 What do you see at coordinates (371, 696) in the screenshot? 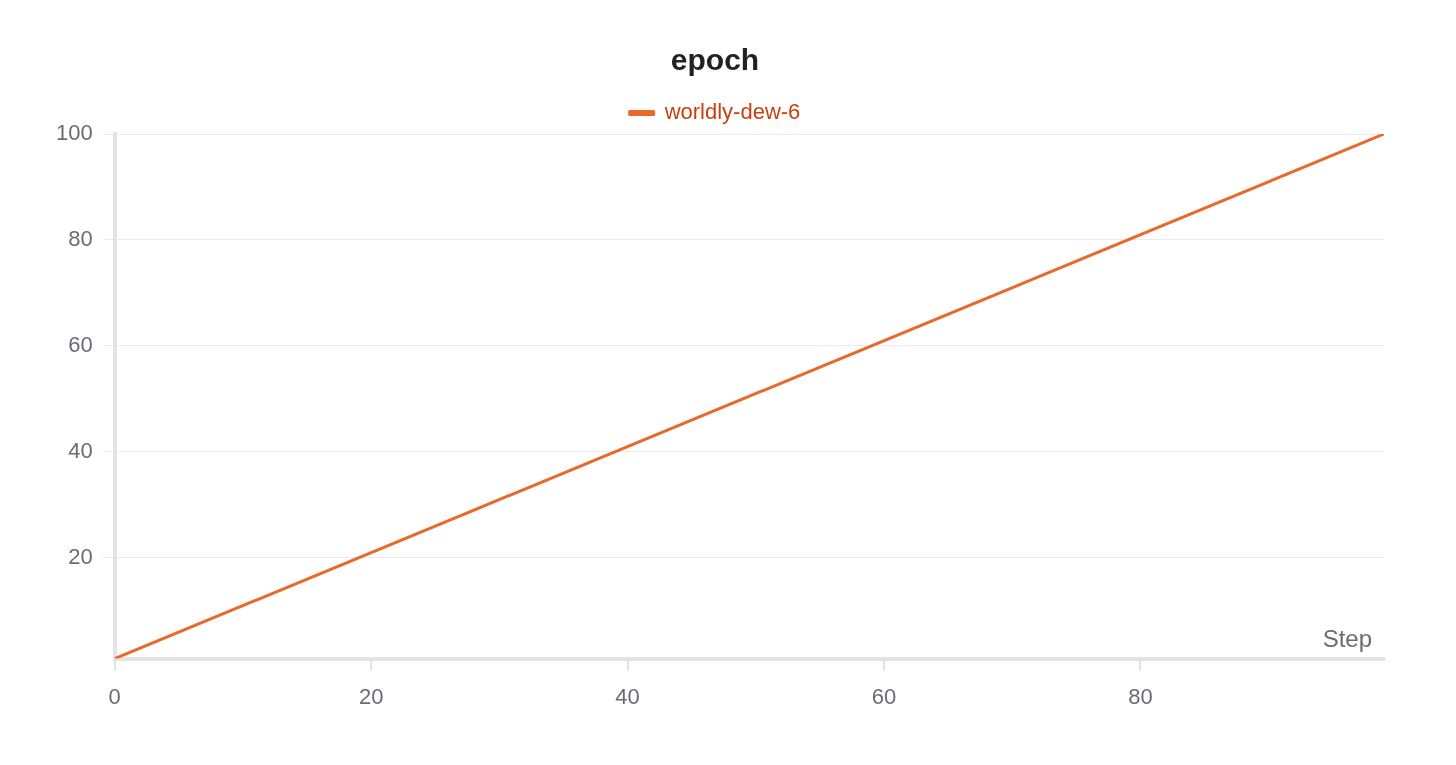
I see `x-tick-label: 20` at bounding box center [371, 696].